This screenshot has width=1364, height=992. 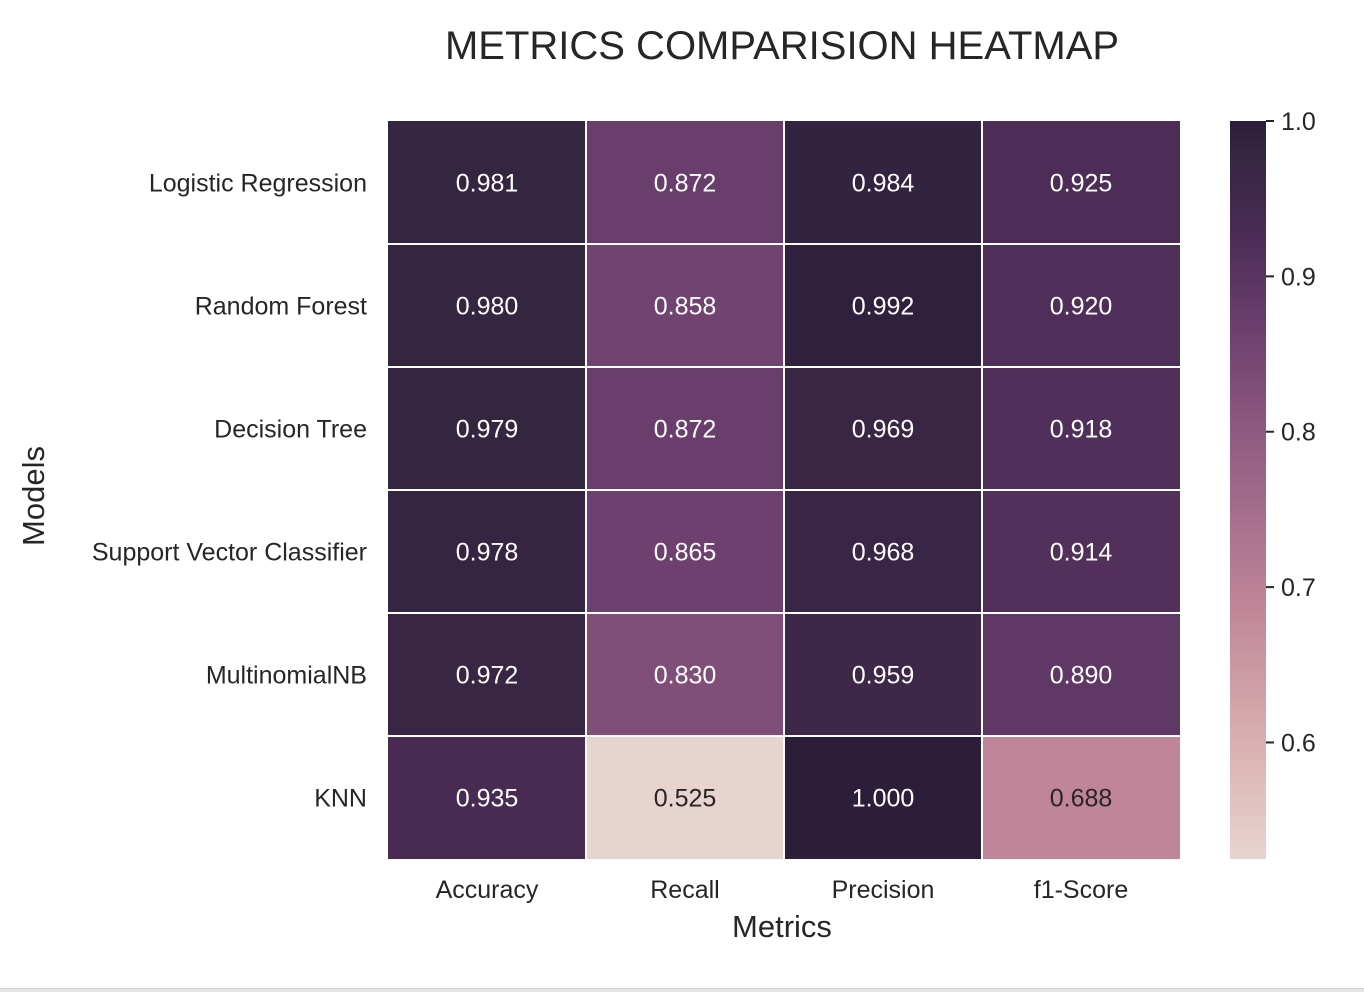 I want to click on cell-value-label: 0.984, so click(x=883, y=184).